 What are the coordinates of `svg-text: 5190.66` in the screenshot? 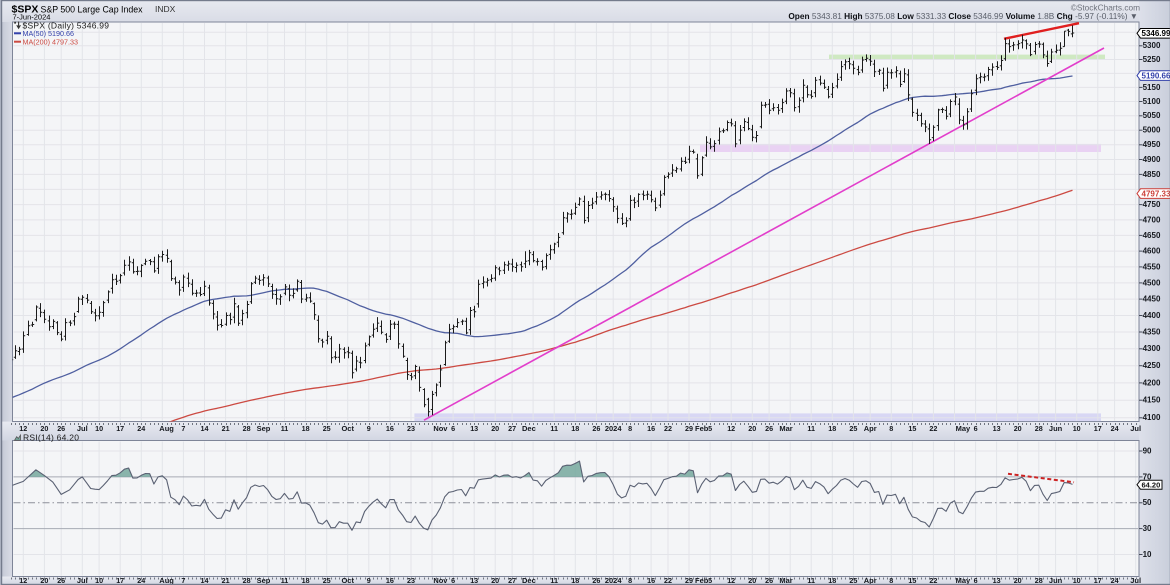 It's located at (1156, 76).